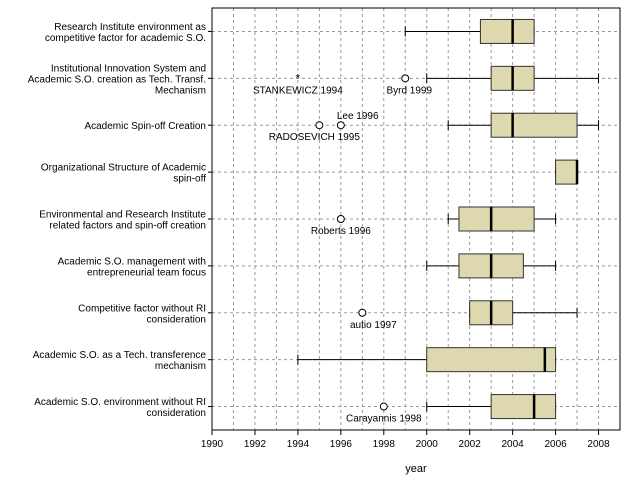 The image size is (630, 482). What do you see at coordinates (434, 221) in the screenshot?
I see `box-group: Roberts 1996` at bounding box center [434, 221].